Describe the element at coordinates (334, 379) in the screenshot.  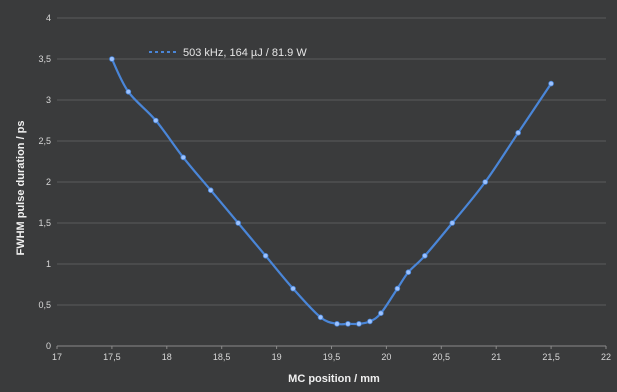
I see `x-axis-title: MC position / mm` at that location.